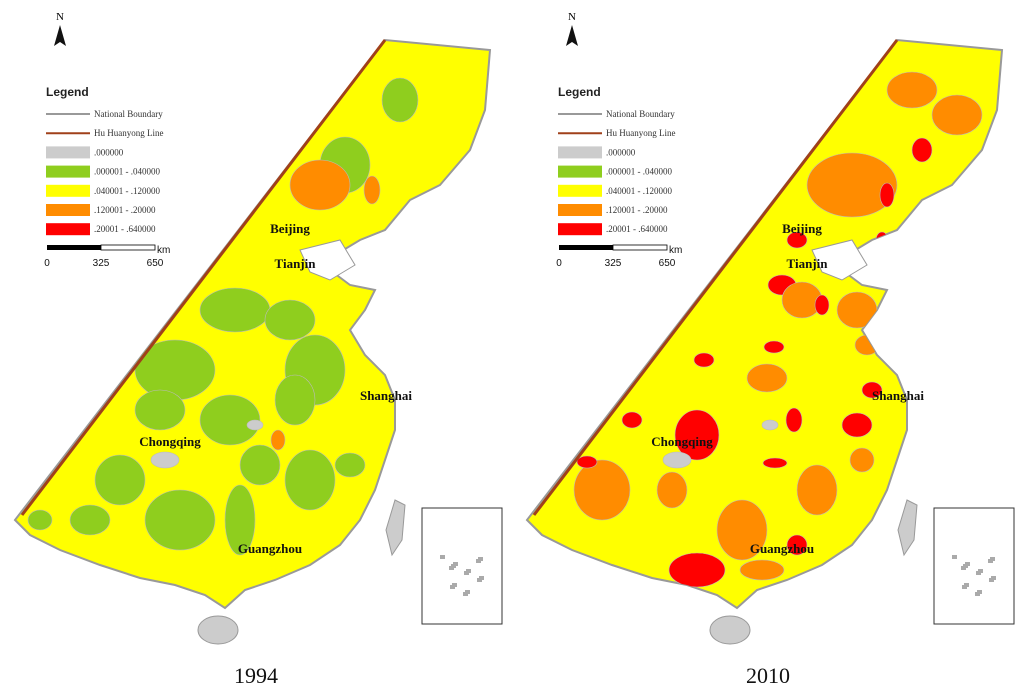 This screenshot has width=1024, height=699. What do you see at coordinates (621, 152) in the screenshot?
I see `legend-label: .000000` at bounding box center [621, 152].